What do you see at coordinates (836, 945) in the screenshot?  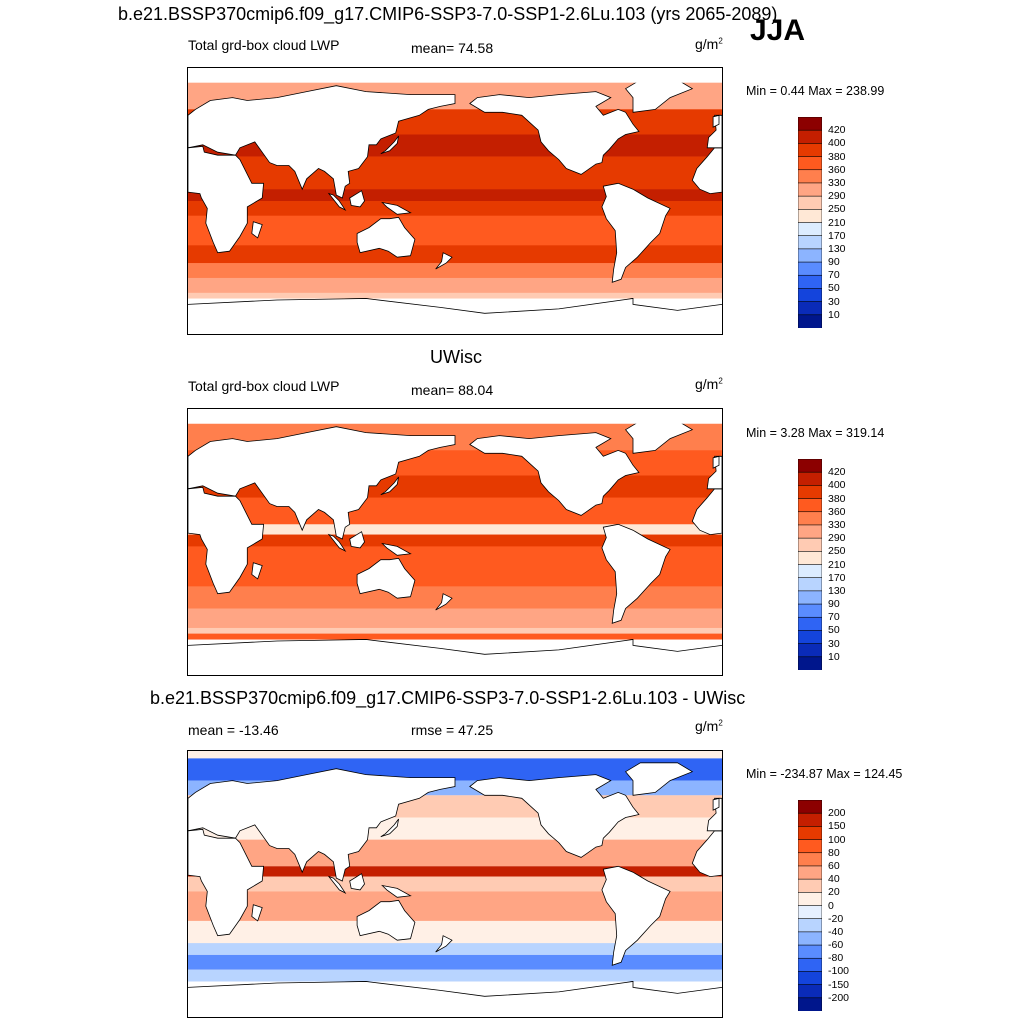 I see `colorbar-tick-label: -60` at bounding box center [836, 945].